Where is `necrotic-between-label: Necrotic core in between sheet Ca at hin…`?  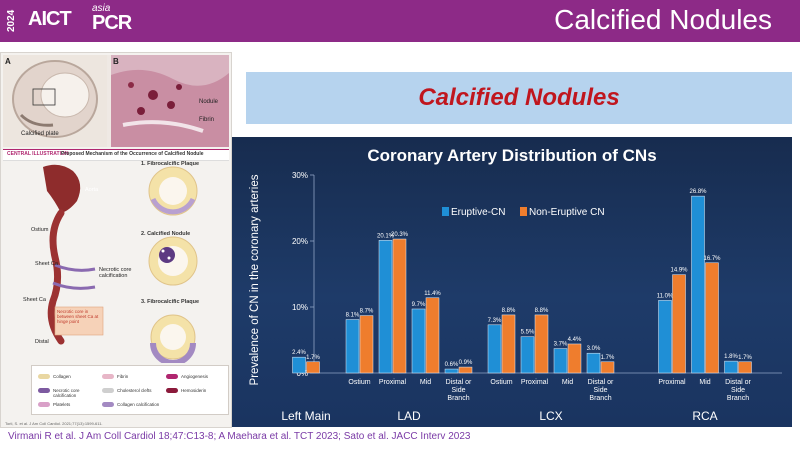
necrotic-between-label: Necrotic core in between sheet Ca at hin… is located at coordinates (78, 316).